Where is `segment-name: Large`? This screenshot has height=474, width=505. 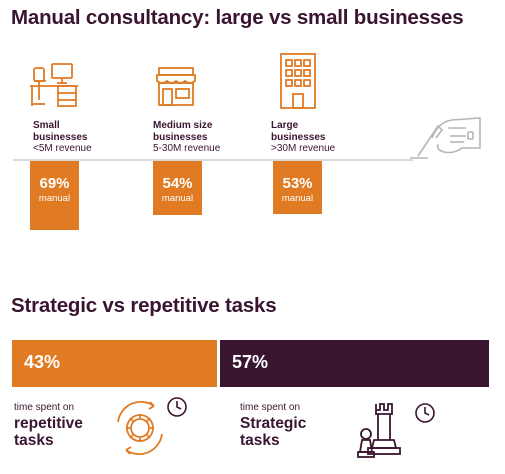
segment-name: Large is located at coordinates (285, 125).